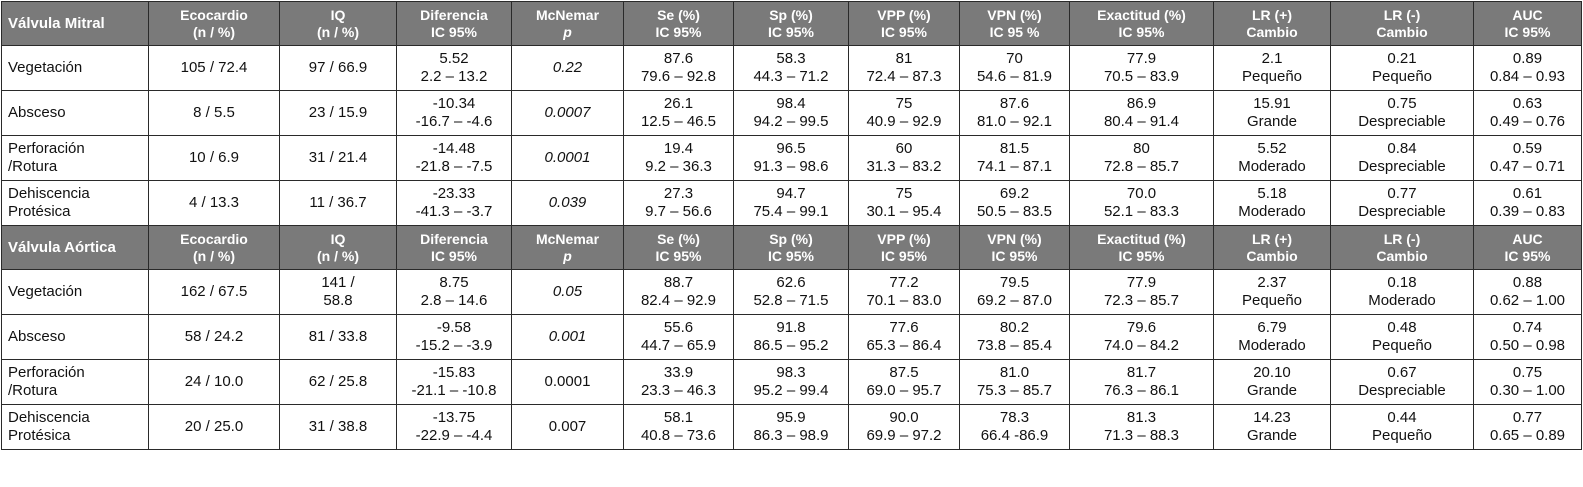 The height and width of the screenshot is (487, 1583). Describe the element at coordinates (791, 238) in the screenshot. I see `header-line: Sp (%)` at that location.